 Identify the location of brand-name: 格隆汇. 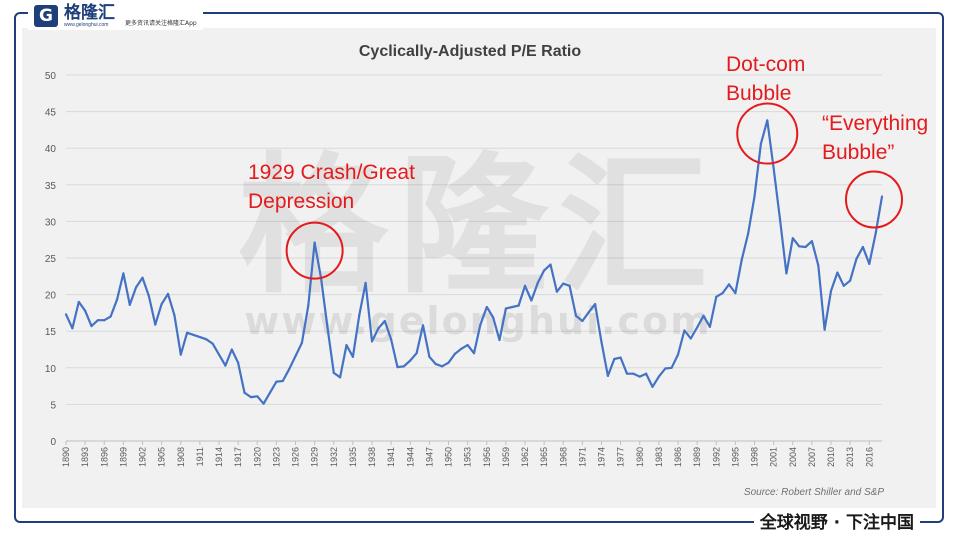
(89, 12).